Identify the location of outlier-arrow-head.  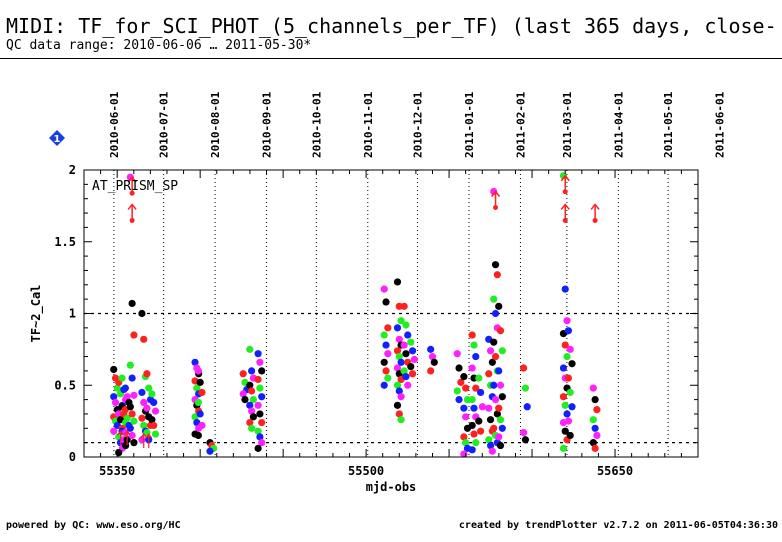
(565, 178).